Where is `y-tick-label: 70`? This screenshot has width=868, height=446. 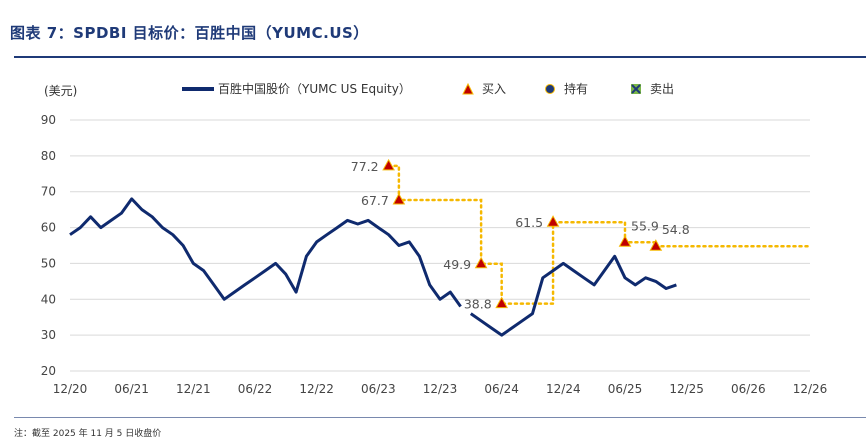
y-tick-label: 70 is located at coordinates (48, 192).